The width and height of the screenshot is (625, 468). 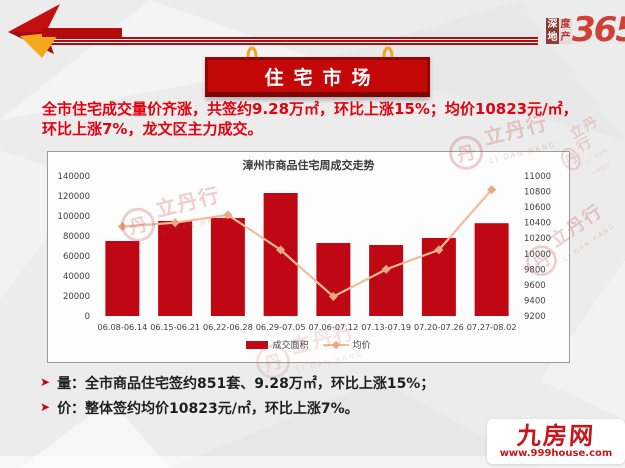 What do you see at coordinates (76, 257) in the screenshot?
I see `svg-text: 60000` at bounding box center [76, 257].